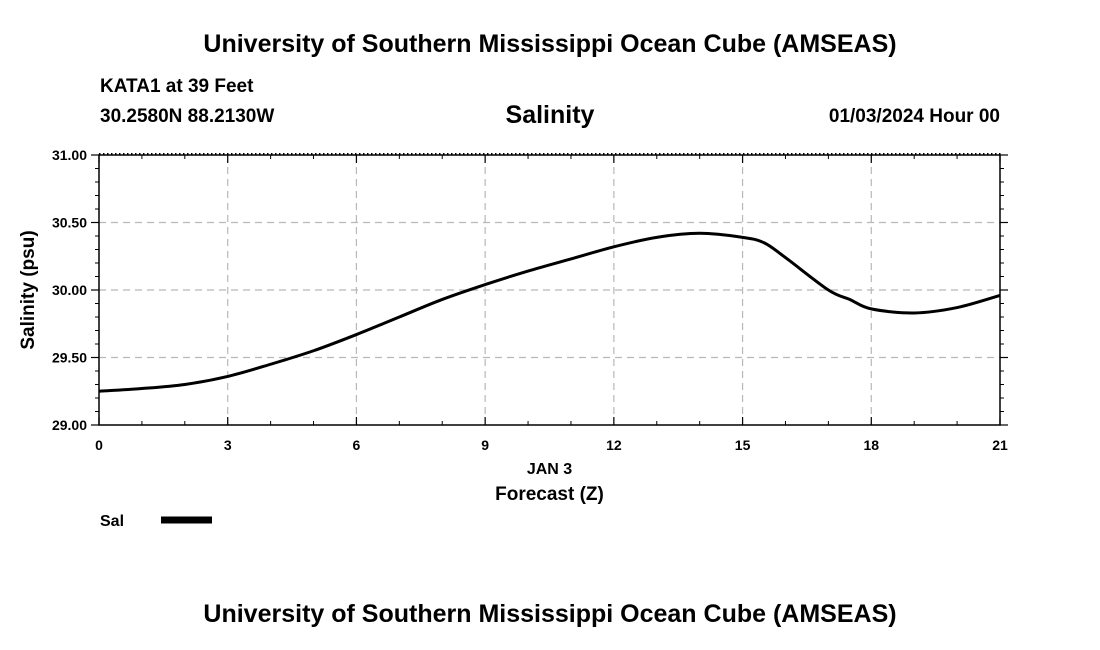 The height and width of the screenshot is (650, 1100). I want to click on x-tick-label: 21, so click(1000, 445).